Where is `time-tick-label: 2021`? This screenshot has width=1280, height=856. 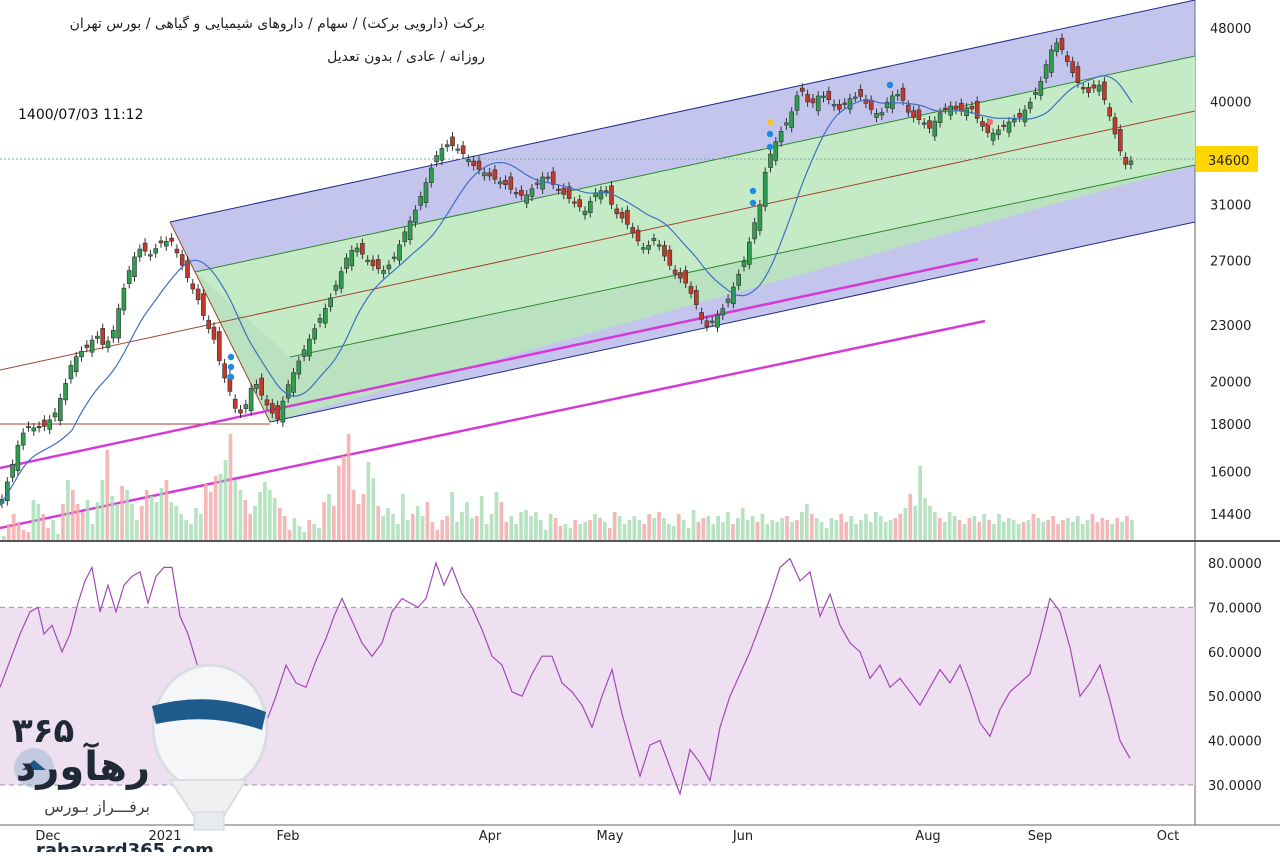
time-tick-label: 2021 is located at coordinates (164, 836).